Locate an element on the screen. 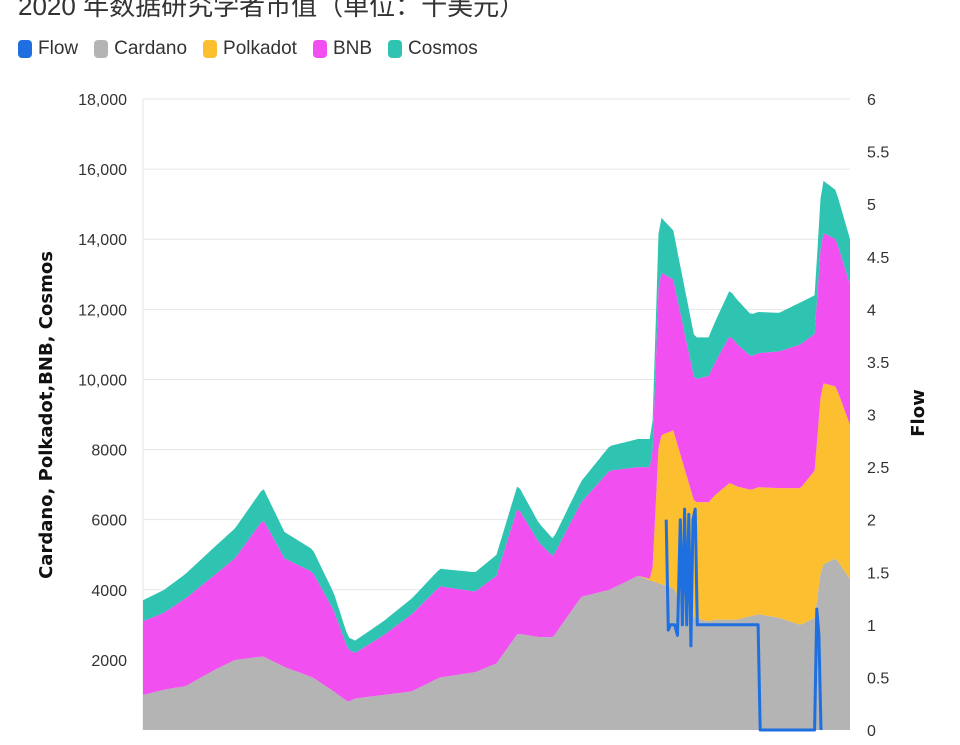 The image size is (960, 745). ytick-right-label: 3 is located at coordinates (871, 416).